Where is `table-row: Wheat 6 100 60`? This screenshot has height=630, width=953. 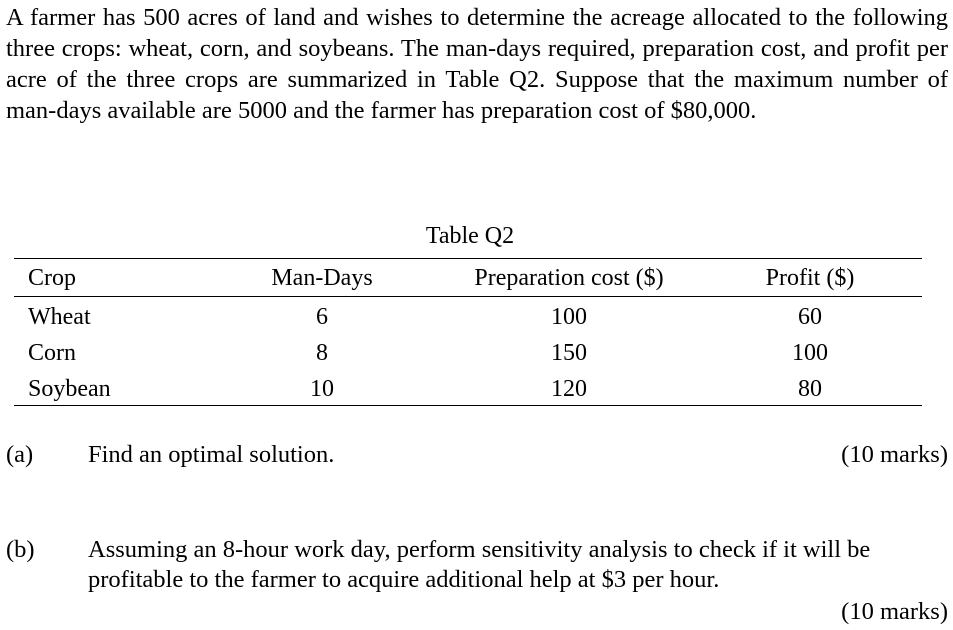 table-row: Wheat 6 100 60 is located at coordinates (468, 317).